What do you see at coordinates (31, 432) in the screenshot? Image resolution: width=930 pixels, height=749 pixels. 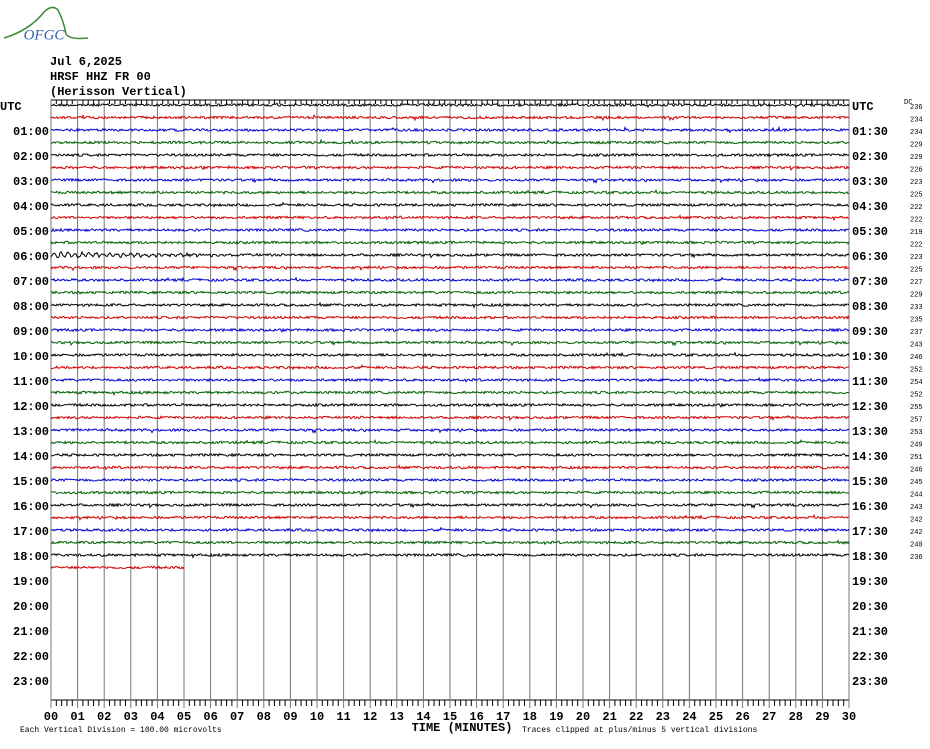 I see `left-label: 13:00` at bounding box center [31, 432].